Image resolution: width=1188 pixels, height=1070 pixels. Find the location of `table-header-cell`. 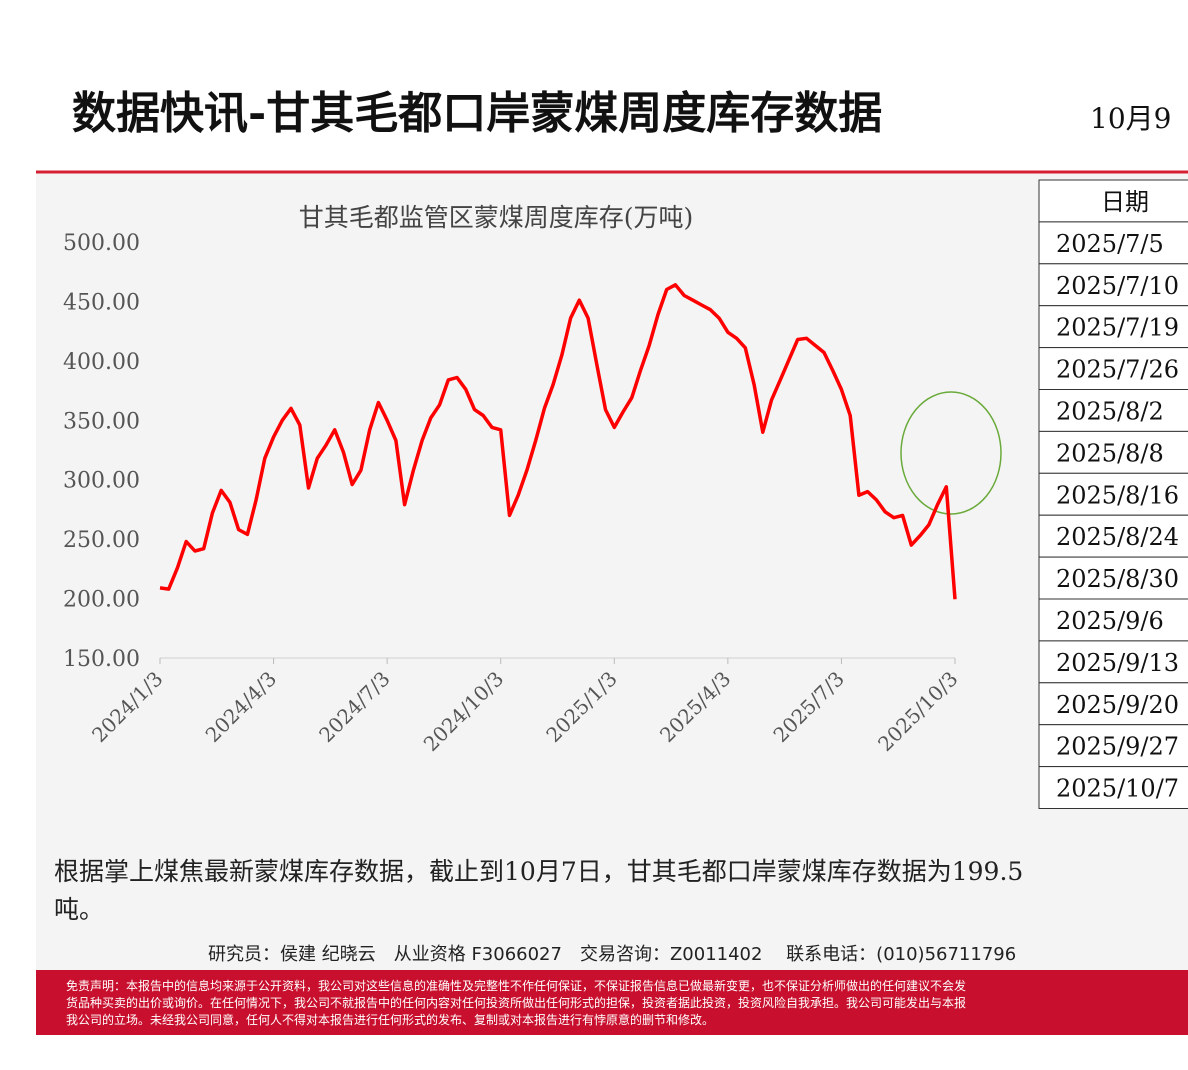

table-header-cell is located at coordinates (1113, 201).